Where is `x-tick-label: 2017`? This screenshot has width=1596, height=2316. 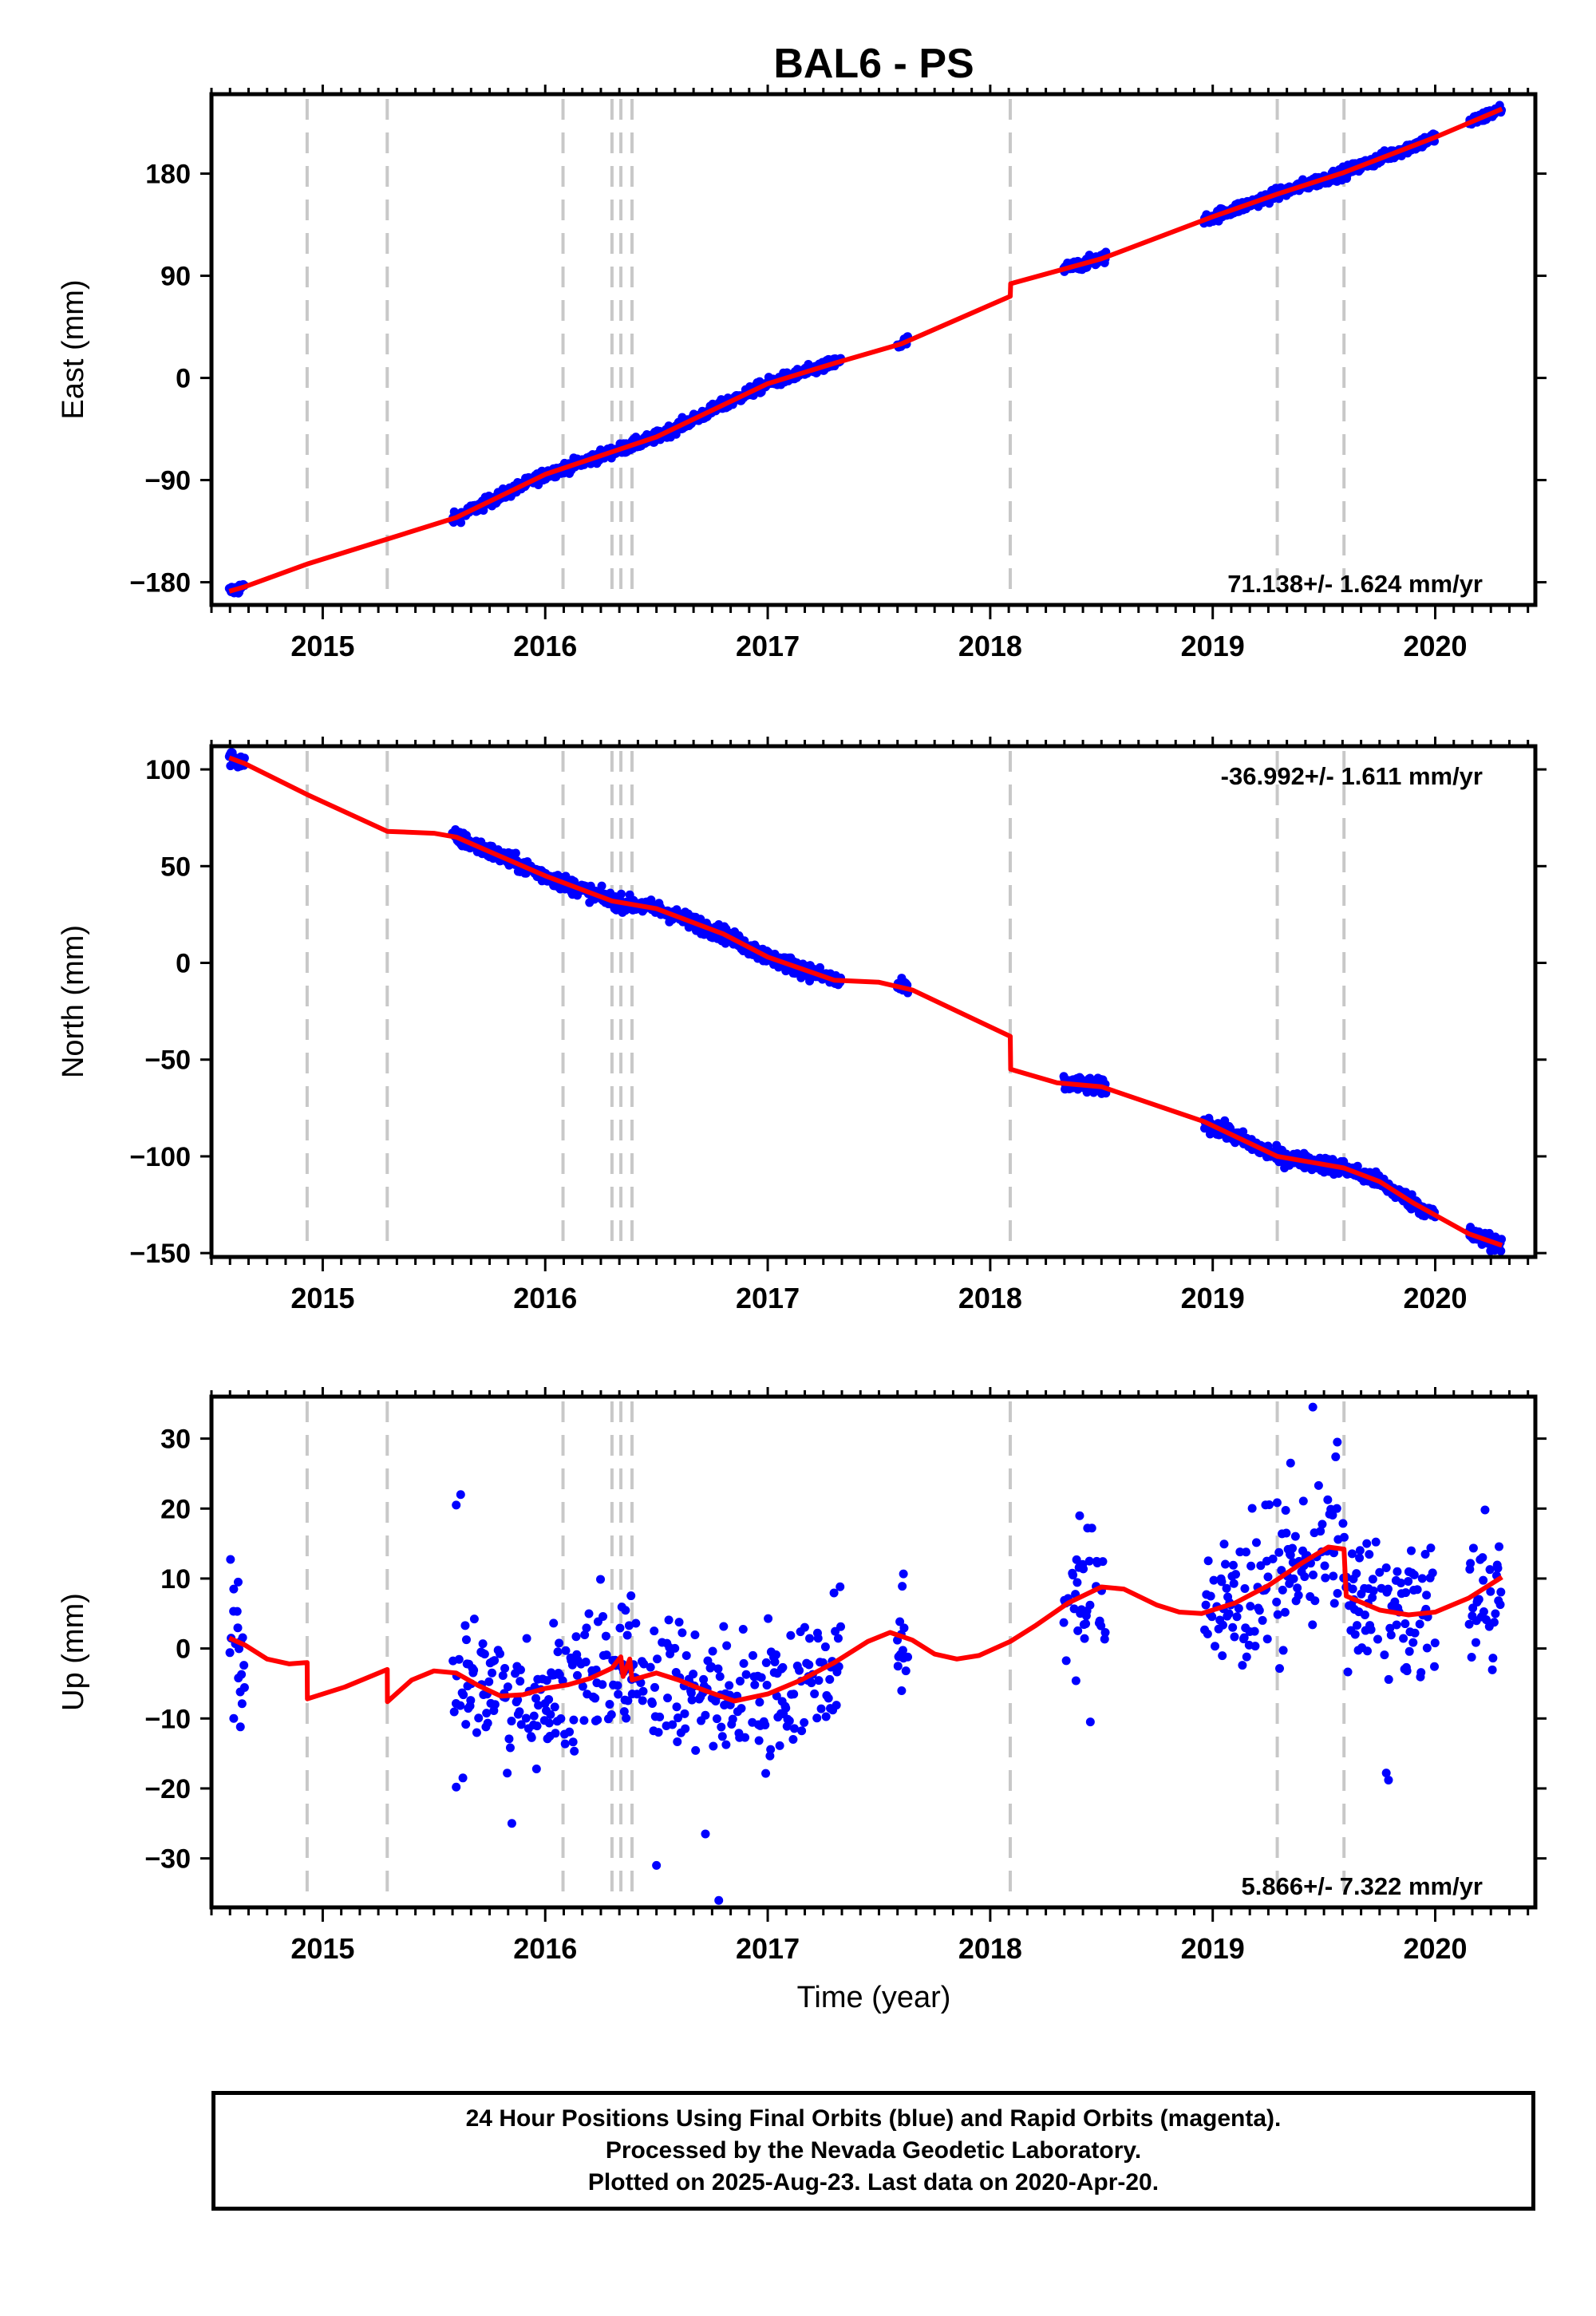
x-tick-label: 2017 is located at coordinates (768, 646).